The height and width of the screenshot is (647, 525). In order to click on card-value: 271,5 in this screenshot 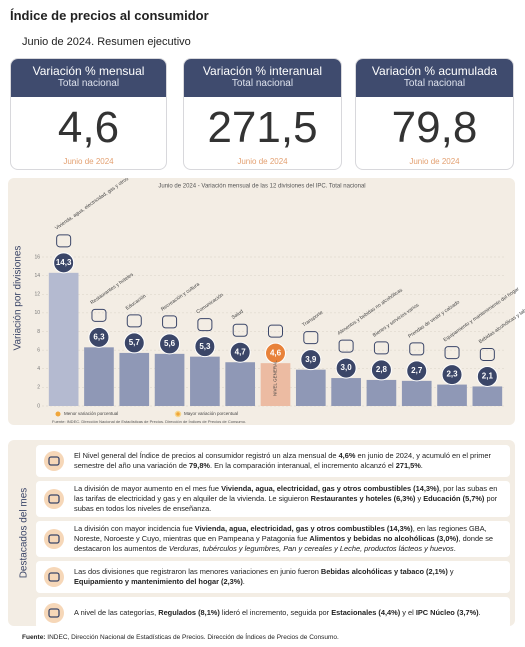, I will do `click(262, 127)`.